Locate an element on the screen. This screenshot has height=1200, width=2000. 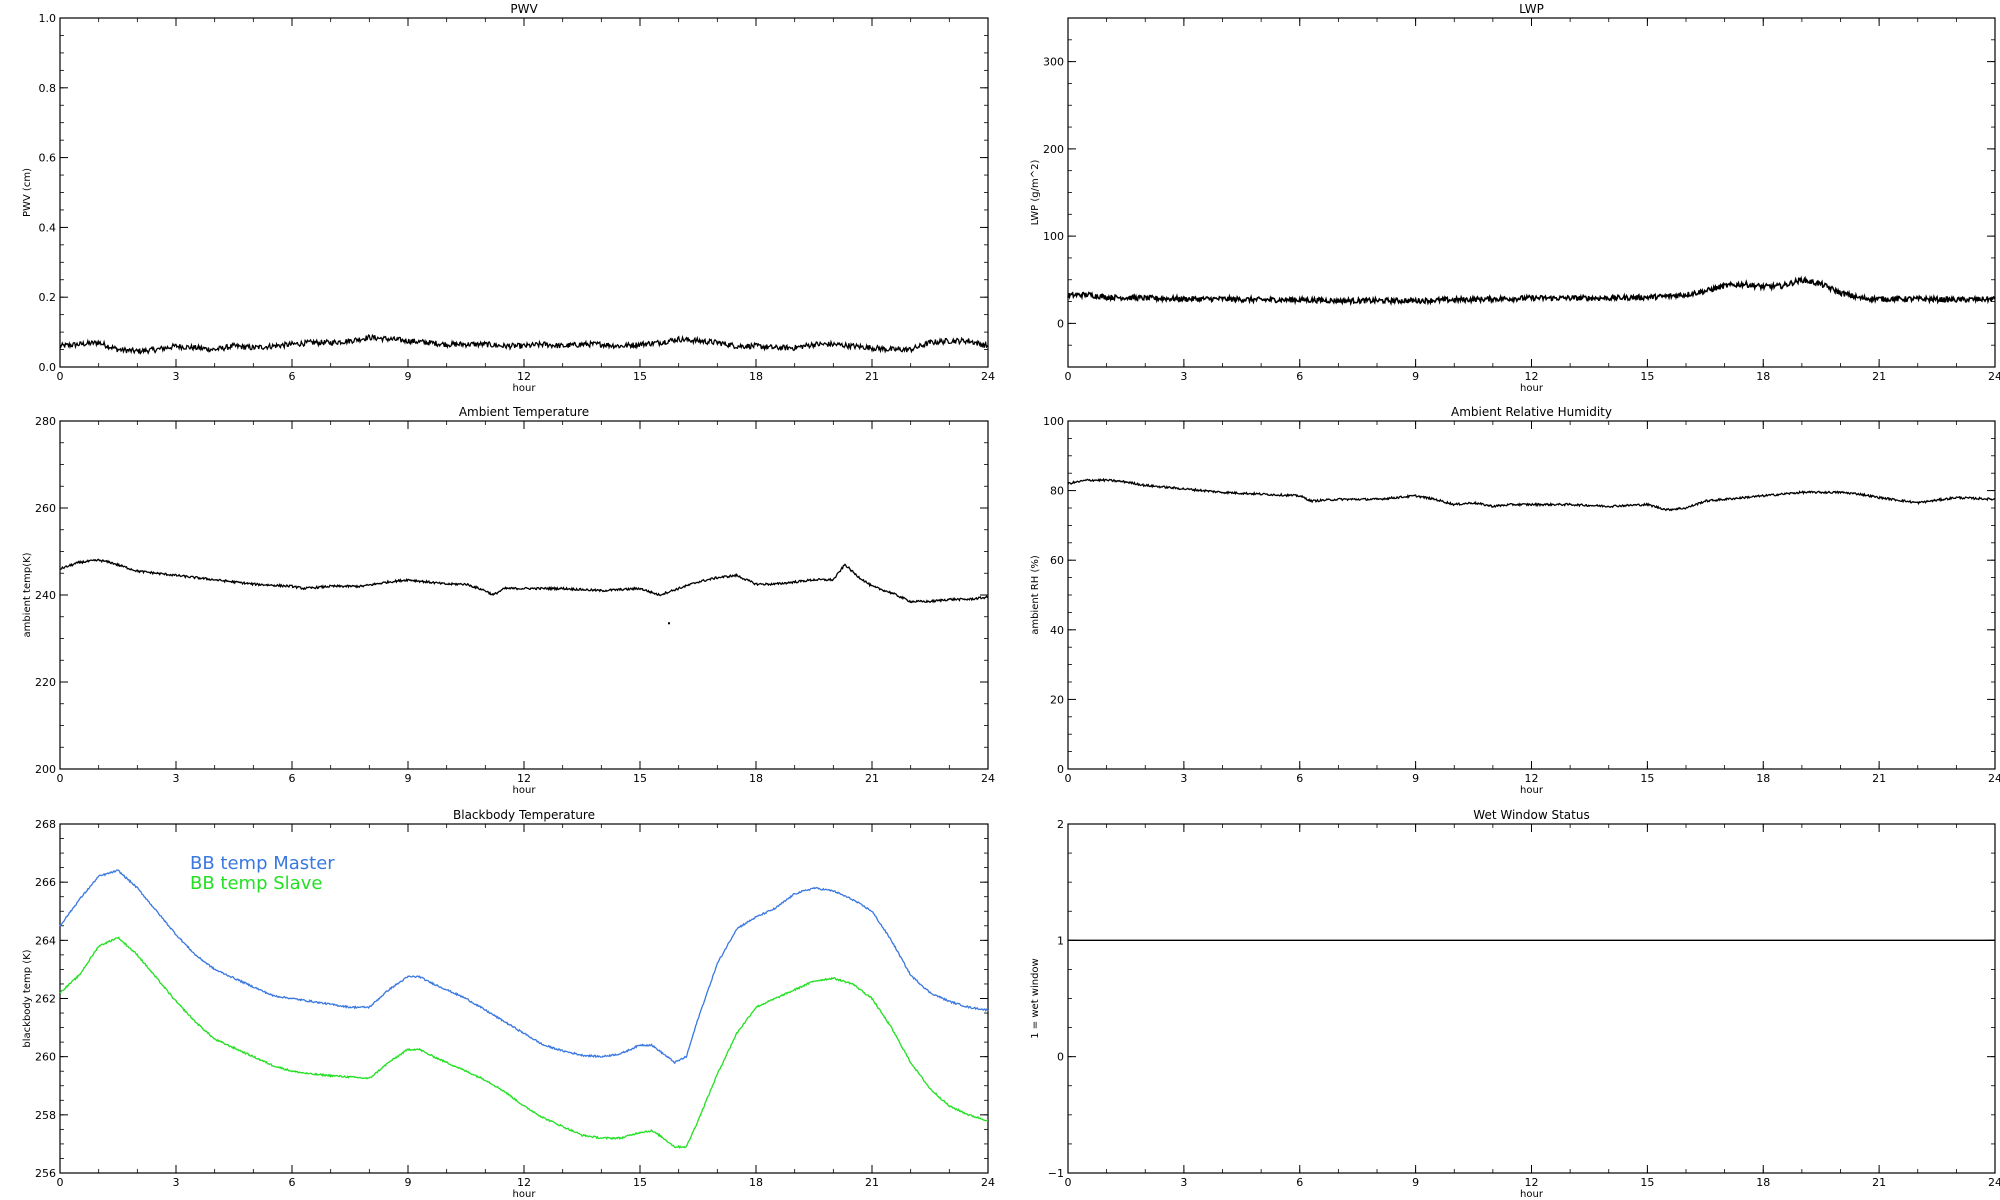
series-line-bb-temp-master is located at coordinates (524, 967).